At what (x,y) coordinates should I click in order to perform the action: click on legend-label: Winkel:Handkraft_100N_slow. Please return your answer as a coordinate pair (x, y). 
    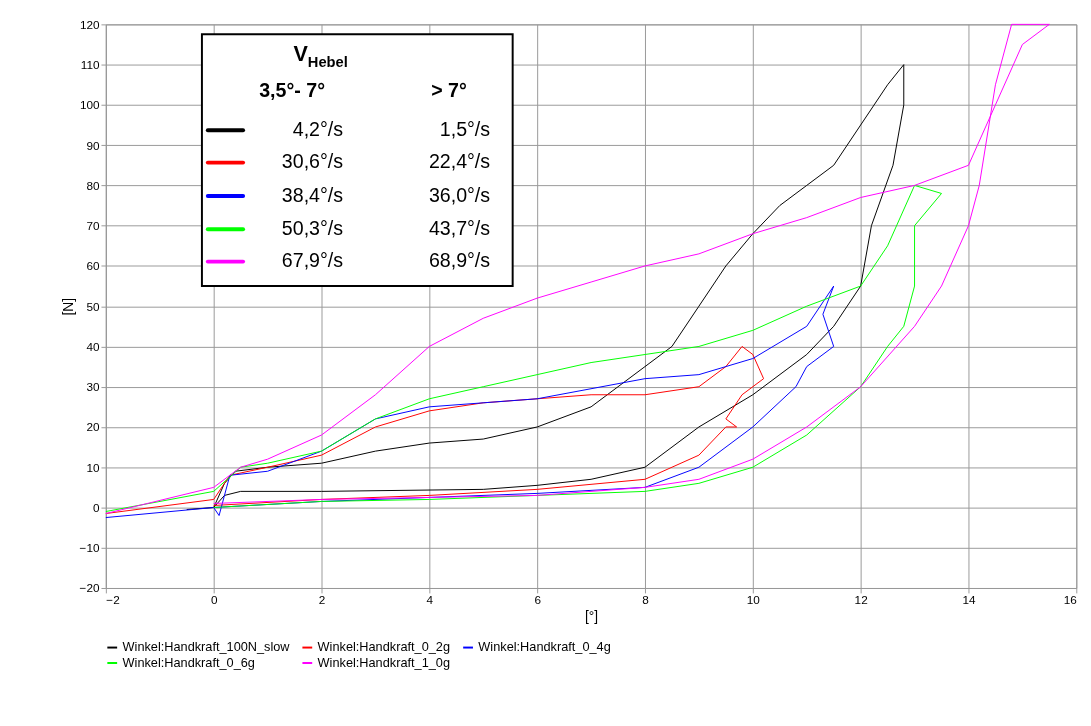
    Looking at the image, I should click on (206, 647).